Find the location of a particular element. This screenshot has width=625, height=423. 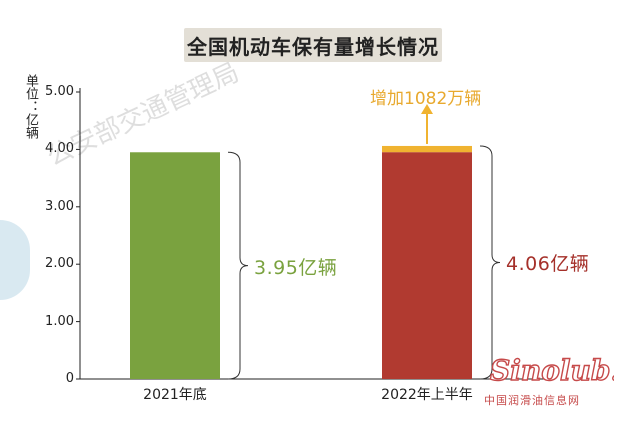

y-tick-label: 2.00 is located at coordinates (59, 264).